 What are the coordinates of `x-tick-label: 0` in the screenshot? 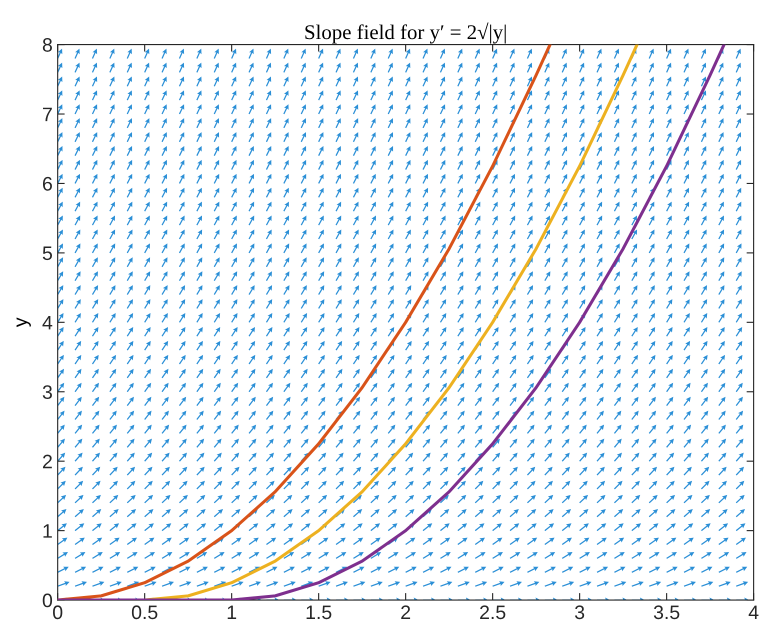 It's located at (57, 612).